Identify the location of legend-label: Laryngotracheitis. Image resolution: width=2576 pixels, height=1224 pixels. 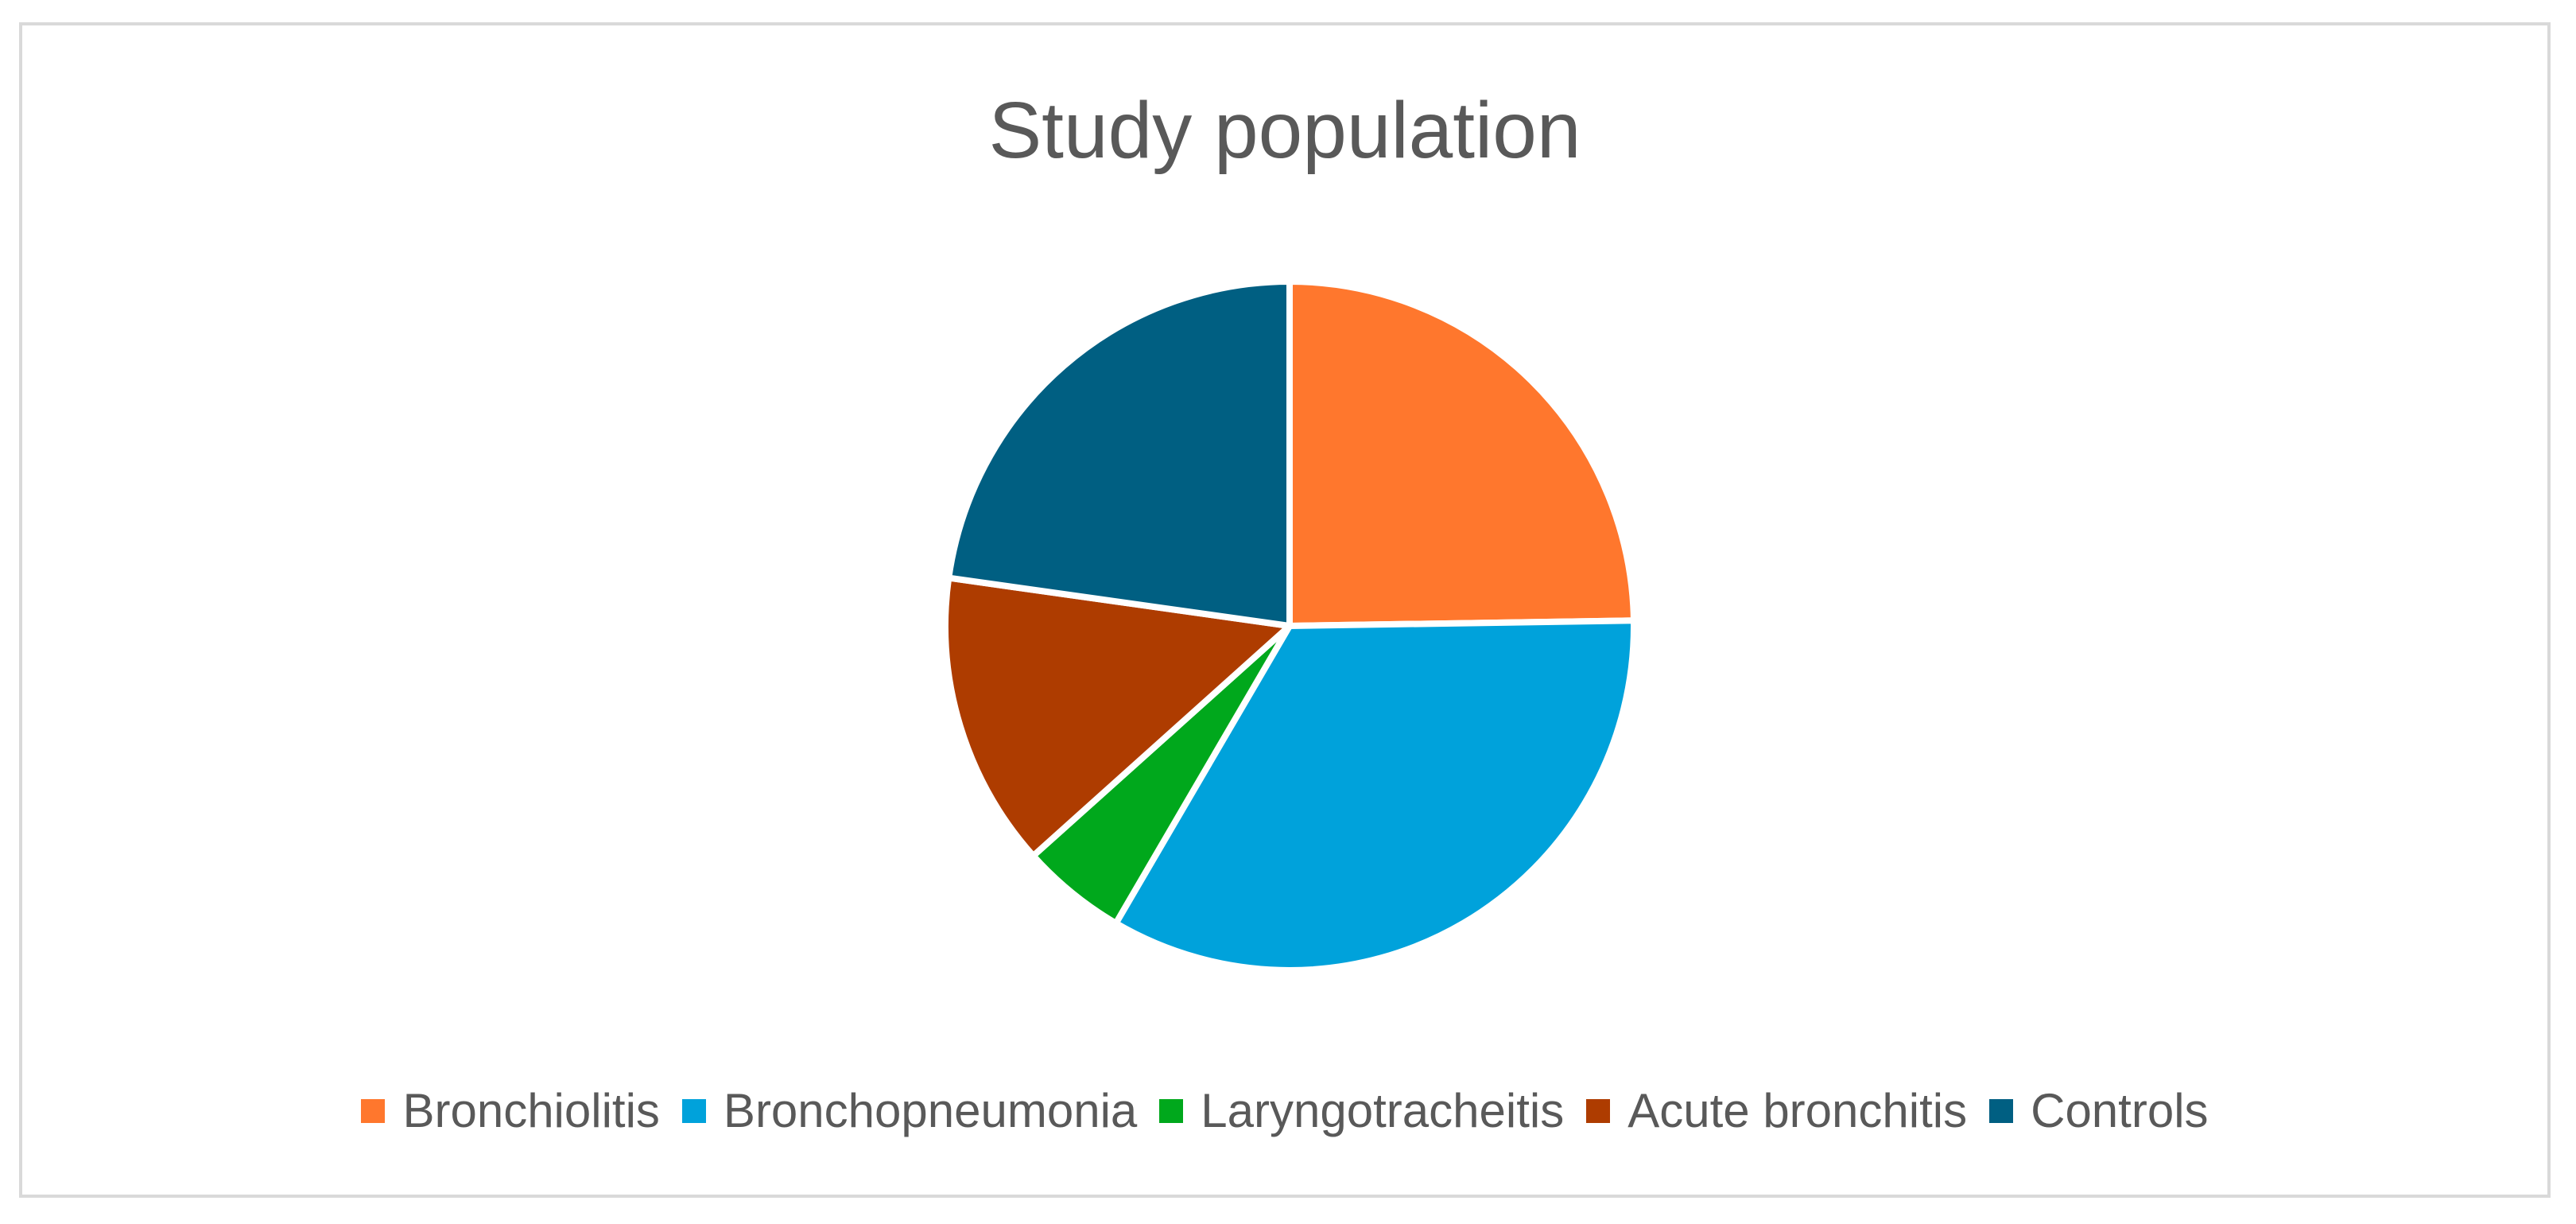
(1383, 1110).